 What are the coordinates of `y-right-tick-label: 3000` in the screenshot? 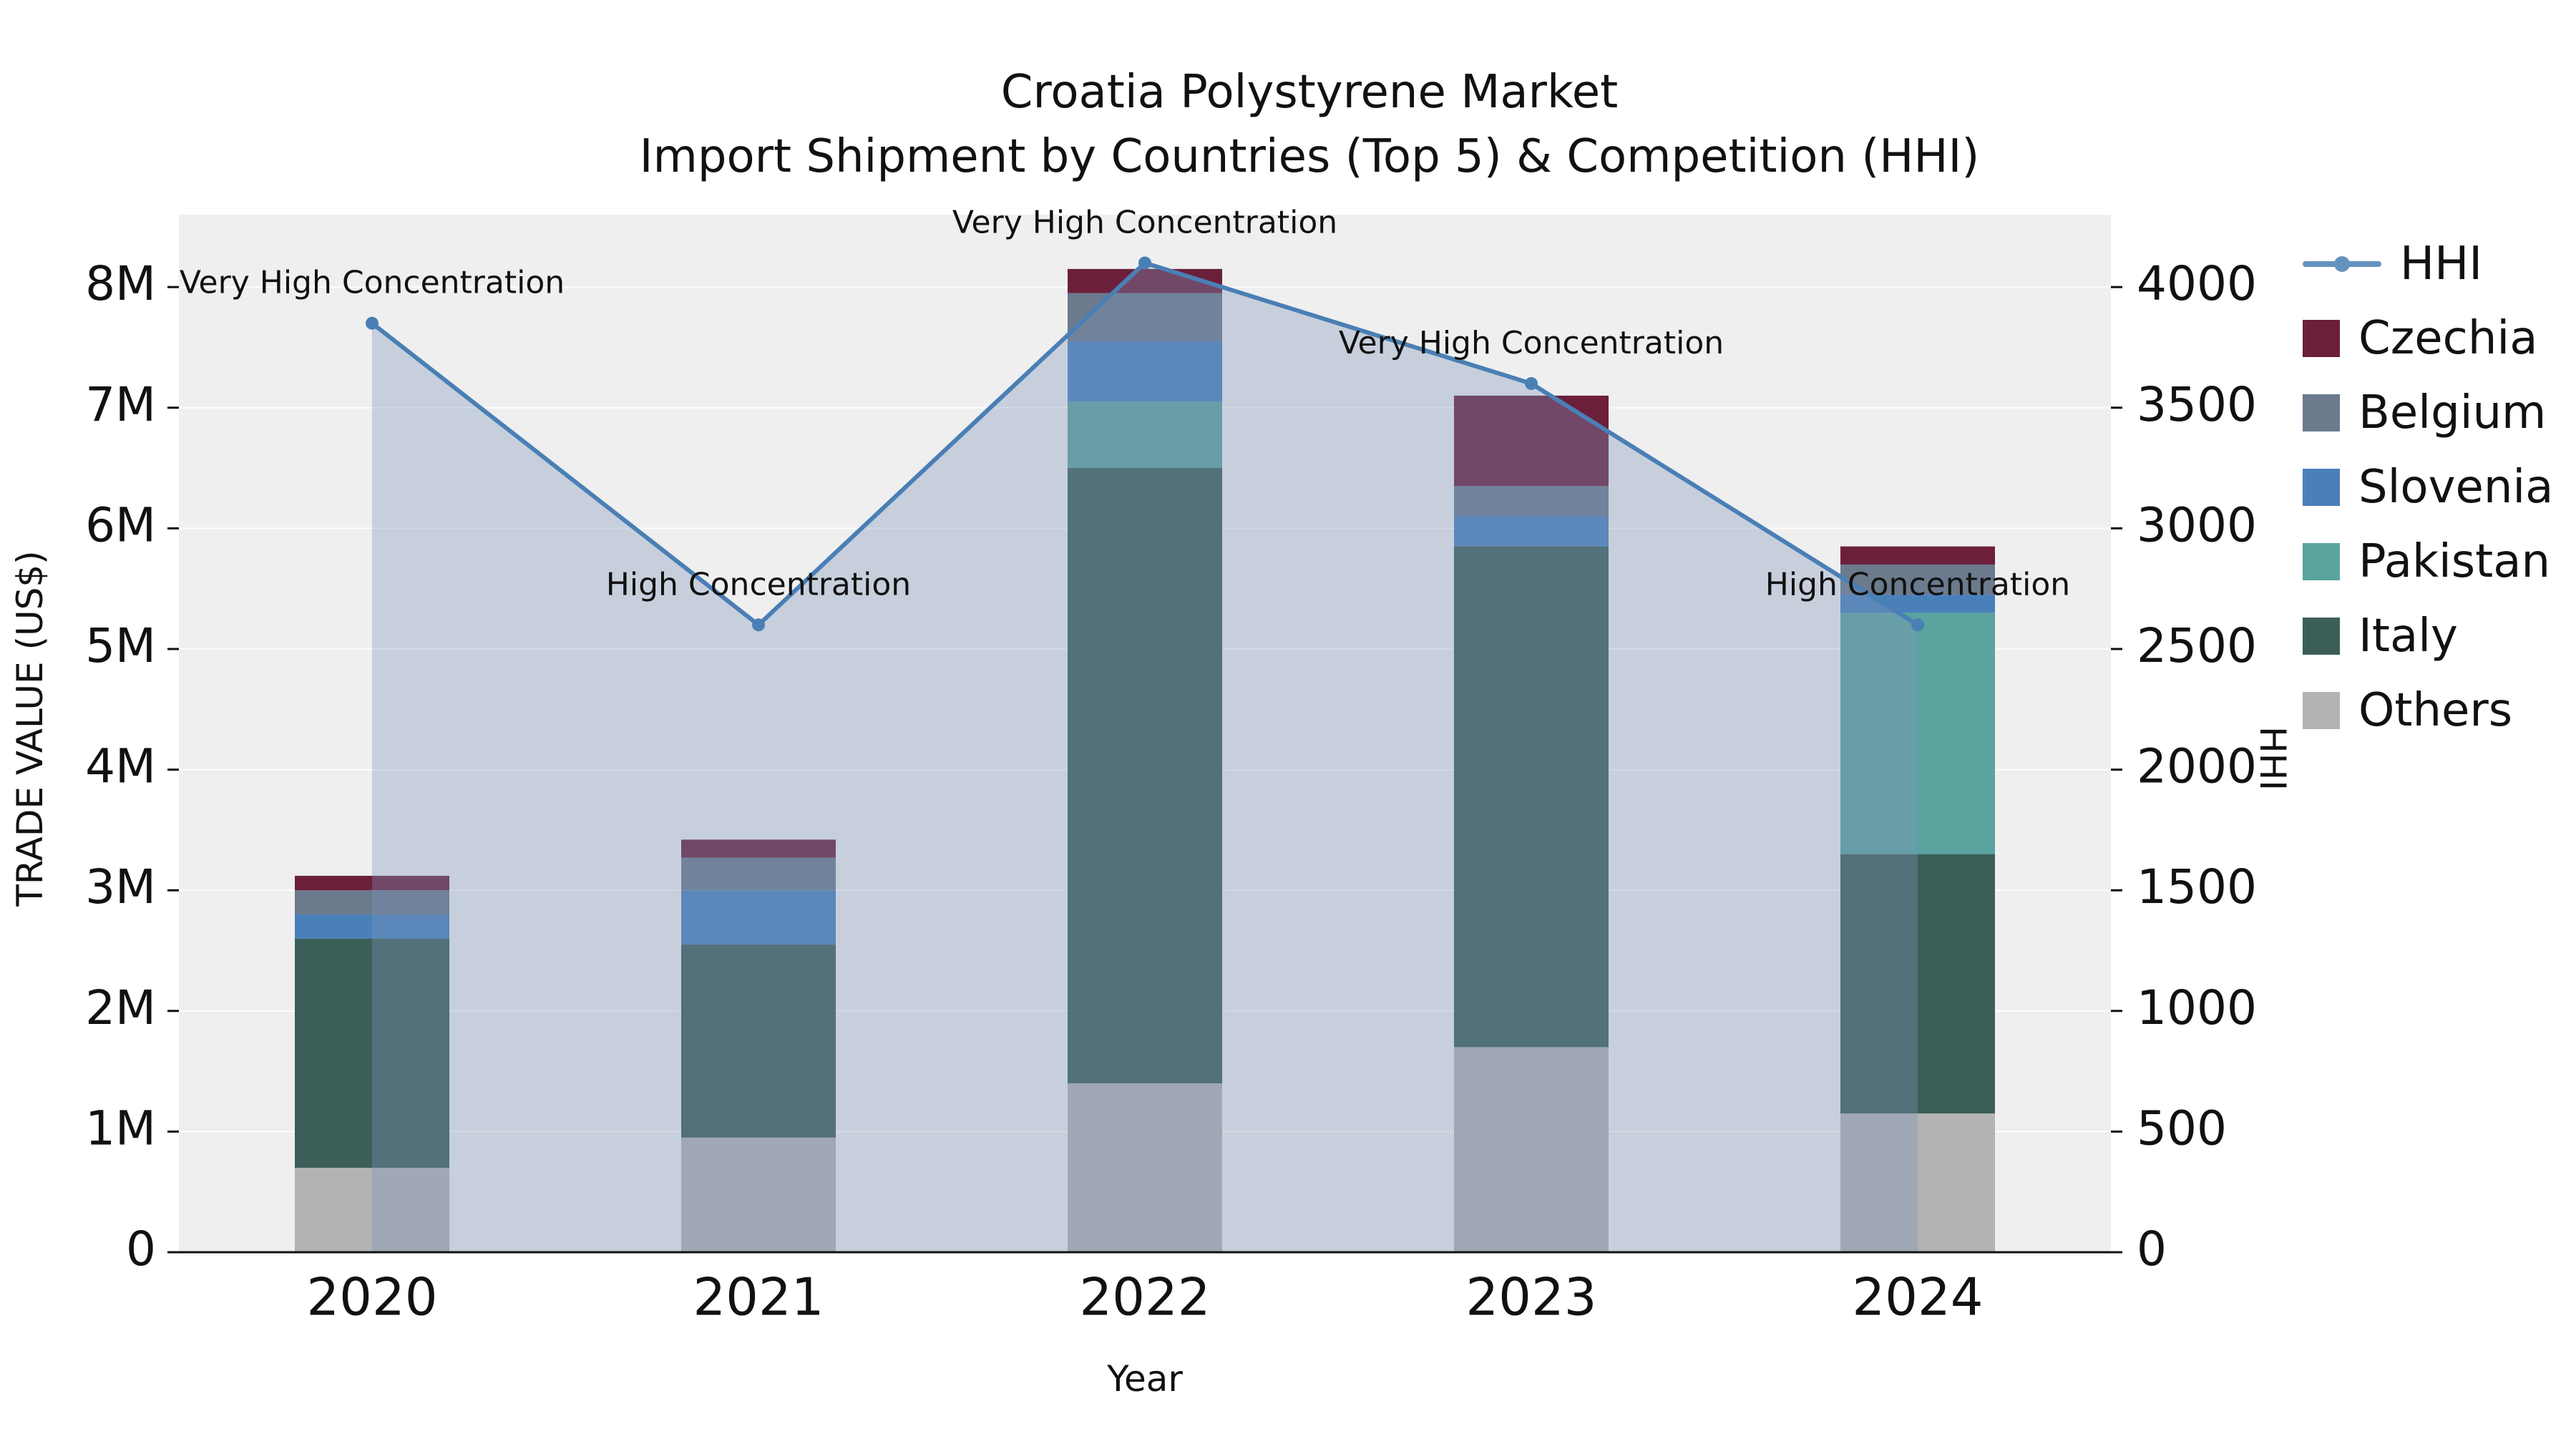 It's located at (2197, 524).